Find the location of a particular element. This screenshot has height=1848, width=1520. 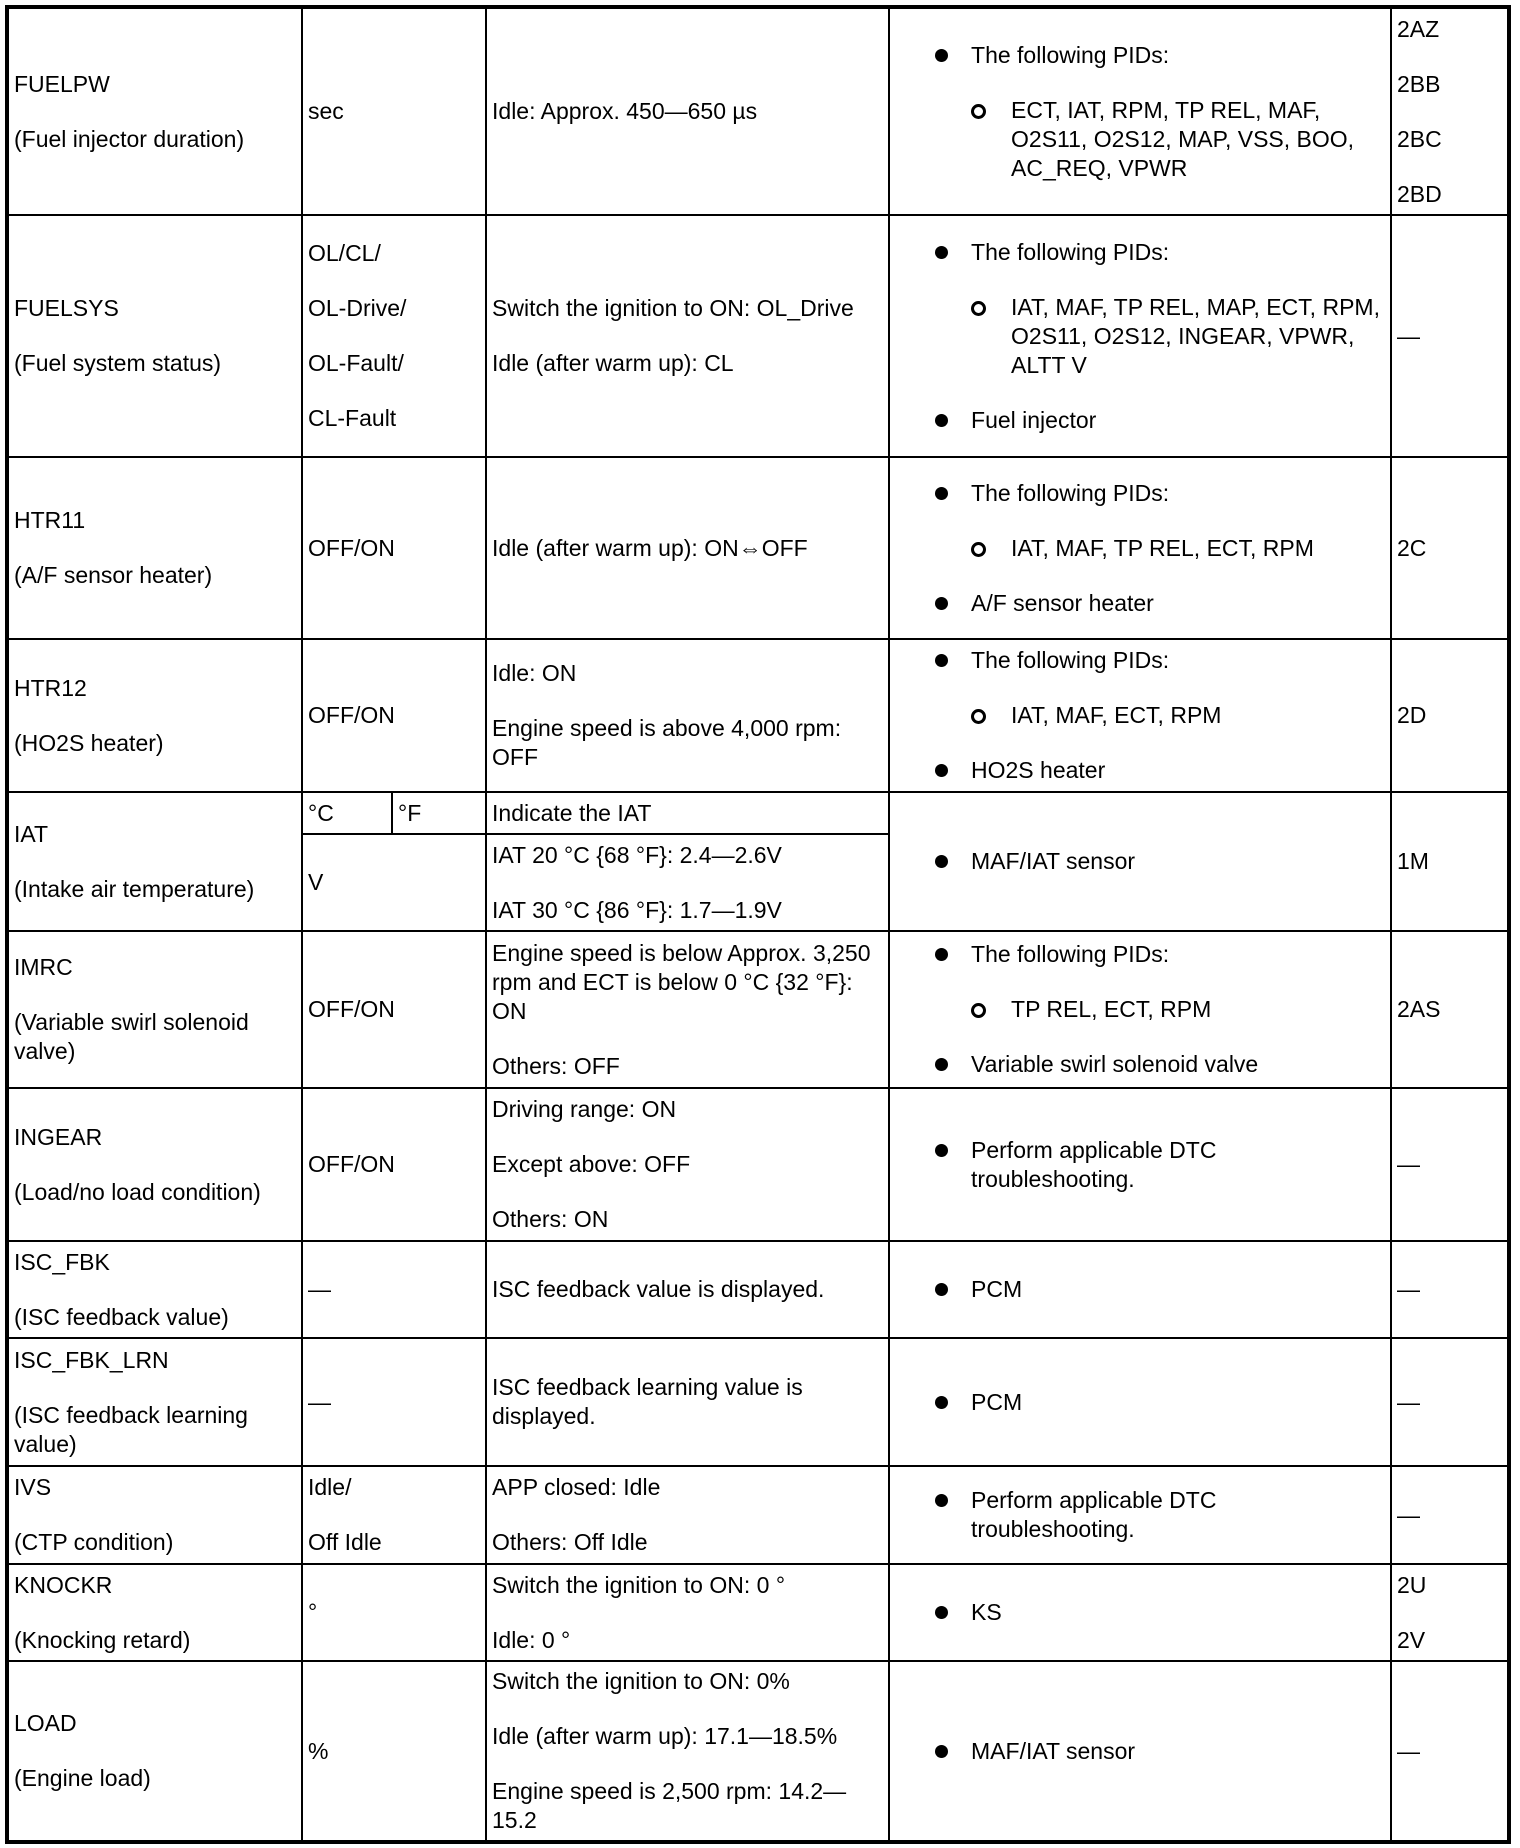

condition-cell: Idle (after warm up): ON⇔OFF is located at coordinates (688, 548).